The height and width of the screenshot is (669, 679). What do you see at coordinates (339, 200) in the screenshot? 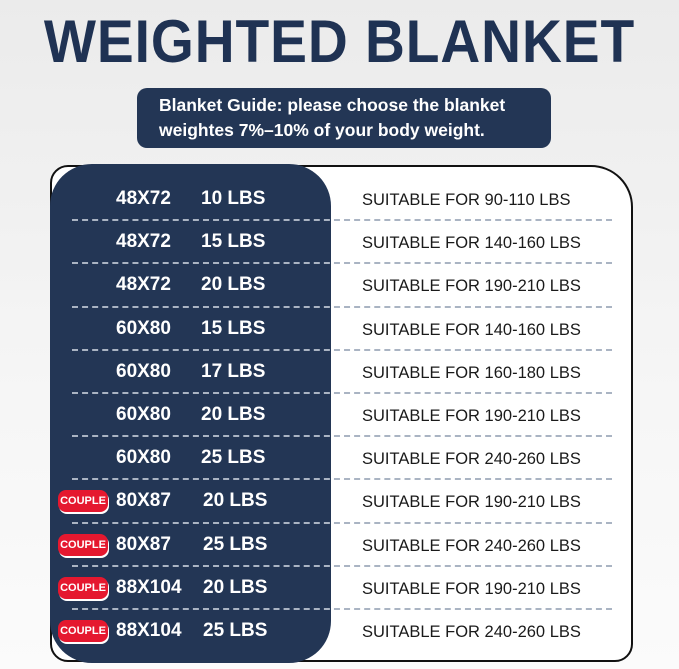
I see `table-row: 48X72 10 LBS SUITABLE FOR 90-110 LBS` at bounding box center [339, 200].